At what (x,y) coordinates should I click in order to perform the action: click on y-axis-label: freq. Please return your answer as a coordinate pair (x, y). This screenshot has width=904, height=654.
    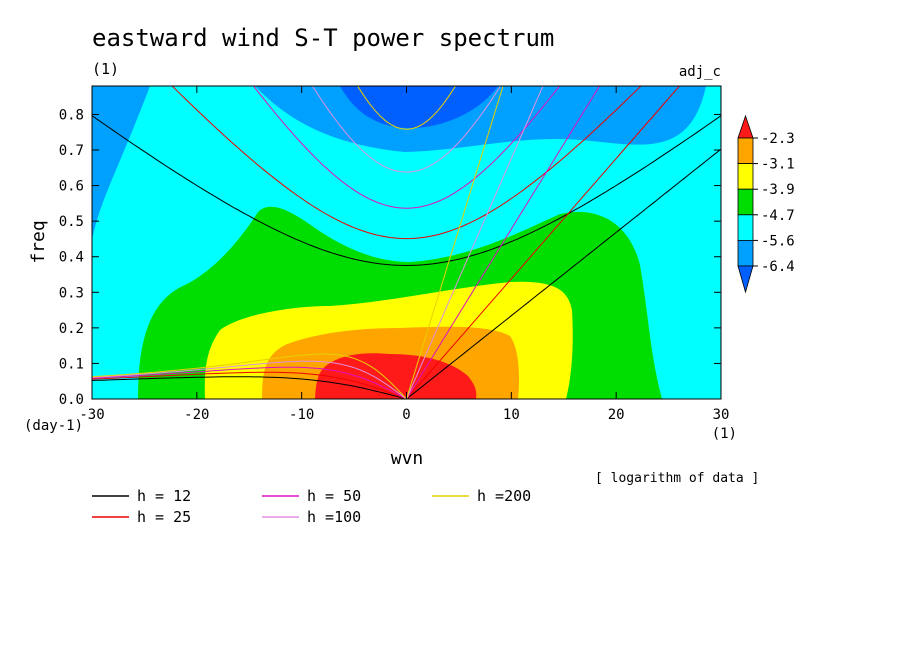
    Looking at the image, I should click on (38, 241).